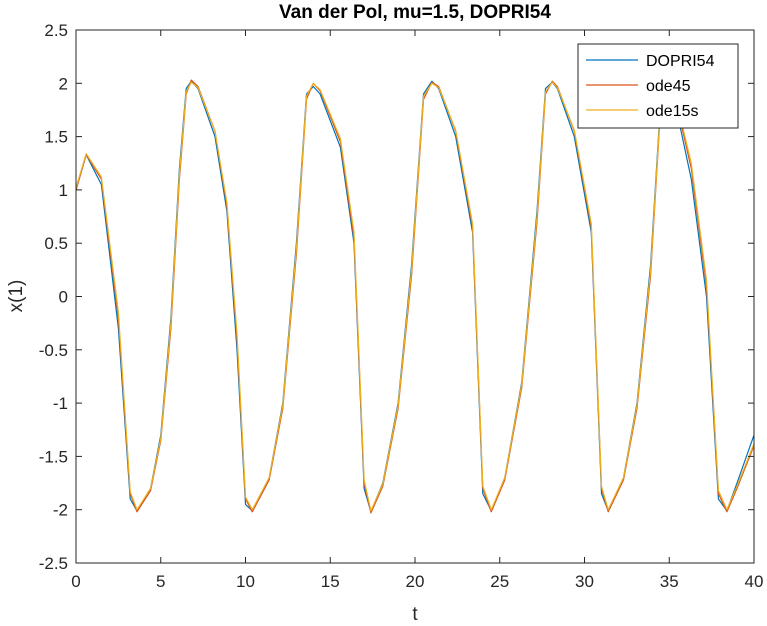 This screenshot has width=767, height=626. What do you see at coordinates (669, 581) in the screenshot?
I see `x-tick-label: 35` at bounding box center [669, 581].